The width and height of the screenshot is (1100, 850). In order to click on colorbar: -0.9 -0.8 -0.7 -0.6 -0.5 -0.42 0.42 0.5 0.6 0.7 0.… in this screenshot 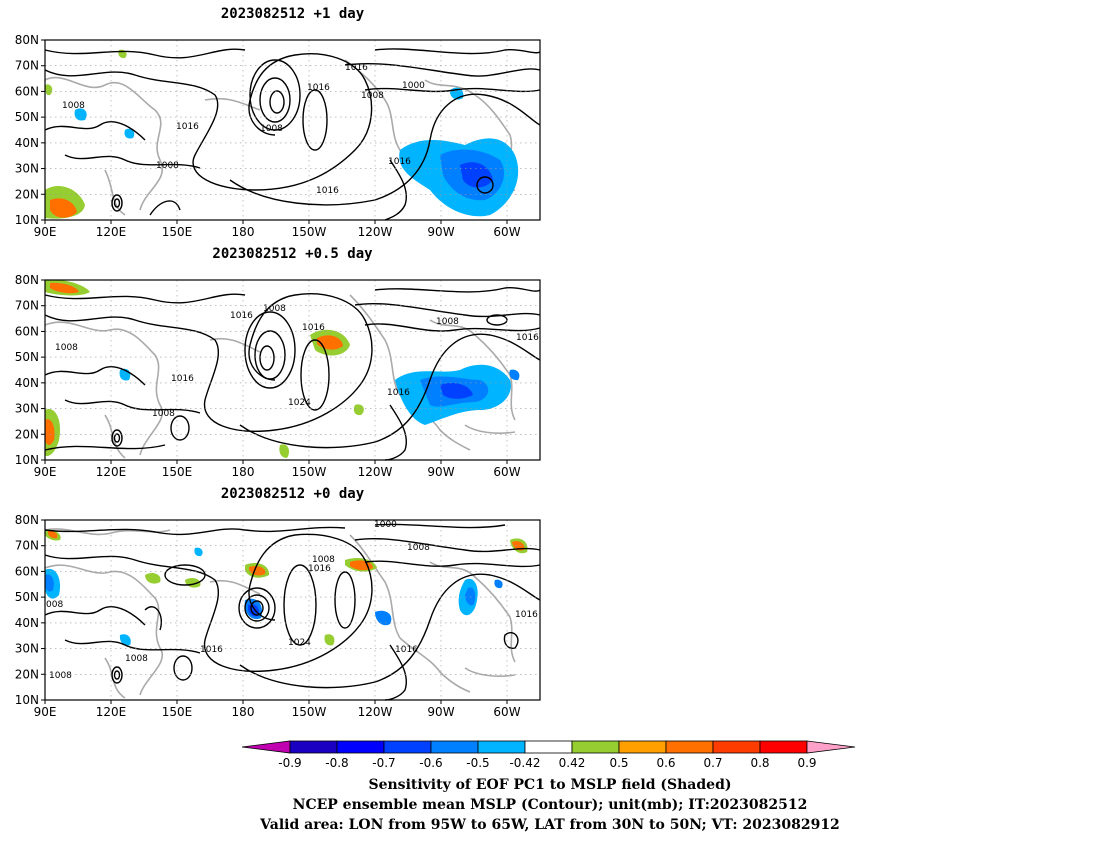, I will do `click(548, 755)`.